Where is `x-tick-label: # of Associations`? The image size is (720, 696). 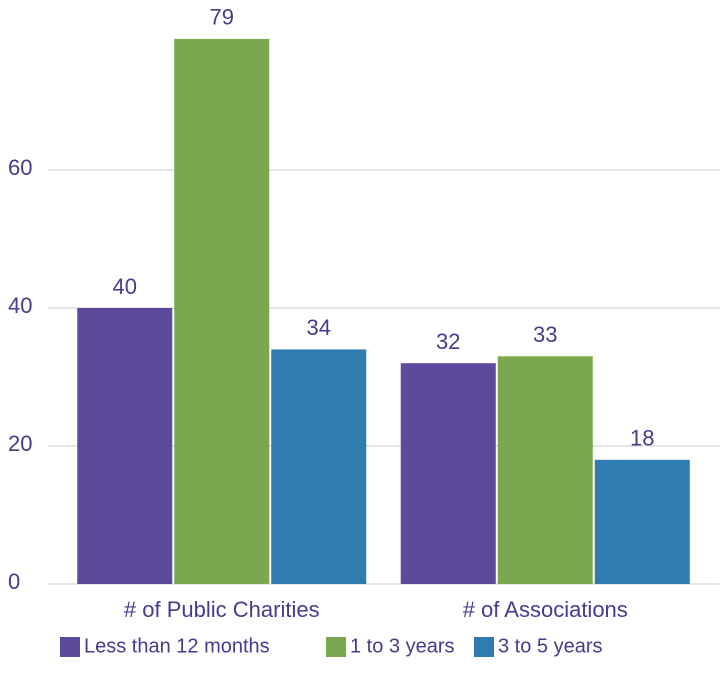
x-tick-label: # of Associations is located at coordinates (545, 609).